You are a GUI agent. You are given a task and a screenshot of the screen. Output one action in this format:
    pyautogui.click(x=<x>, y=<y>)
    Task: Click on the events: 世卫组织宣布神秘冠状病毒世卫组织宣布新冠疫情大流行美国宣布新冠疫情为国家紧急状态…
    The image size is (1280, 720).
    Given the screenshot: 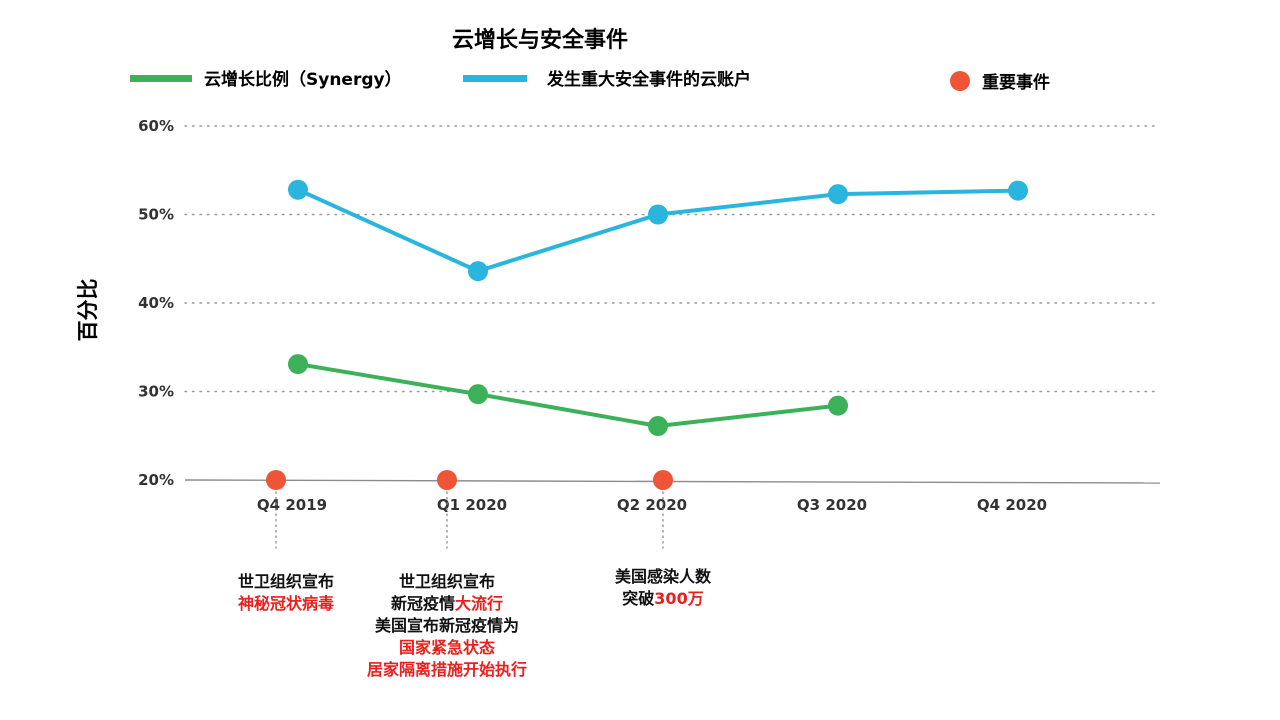 What is the action you would take?
    pyautogui.click(x=475, y=574)
    